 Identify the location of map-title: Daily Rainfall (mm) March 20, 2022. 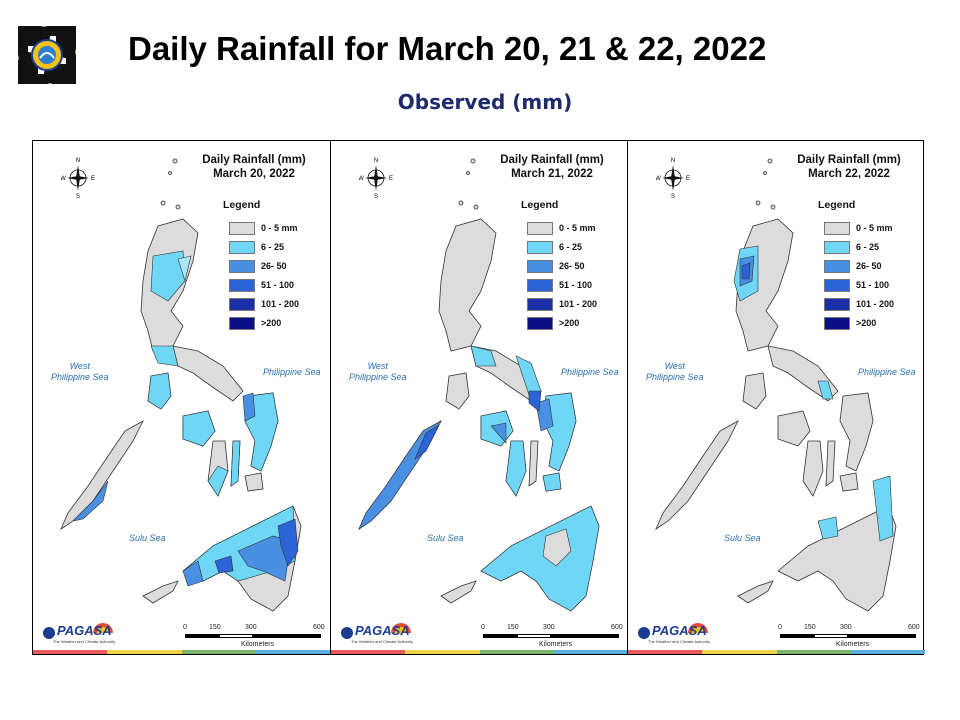
(254, 167).